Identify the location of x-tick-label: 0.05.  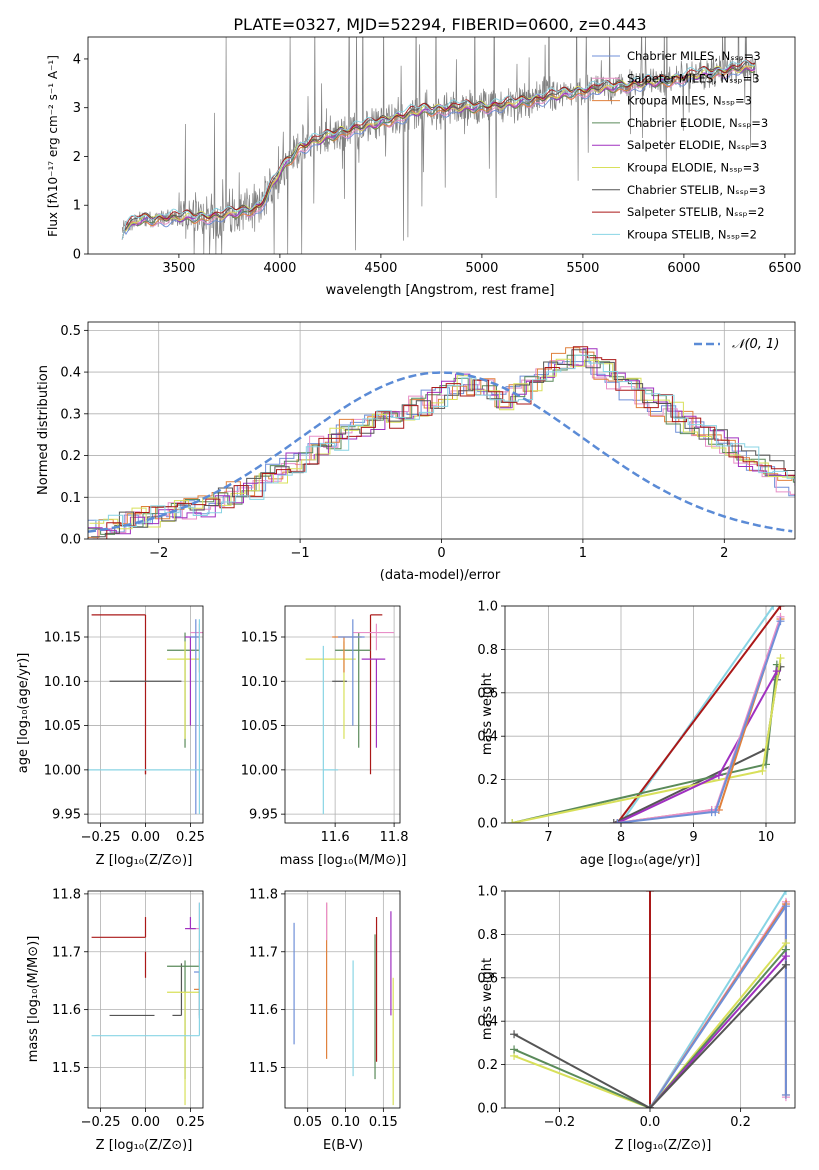
(307, 1122).